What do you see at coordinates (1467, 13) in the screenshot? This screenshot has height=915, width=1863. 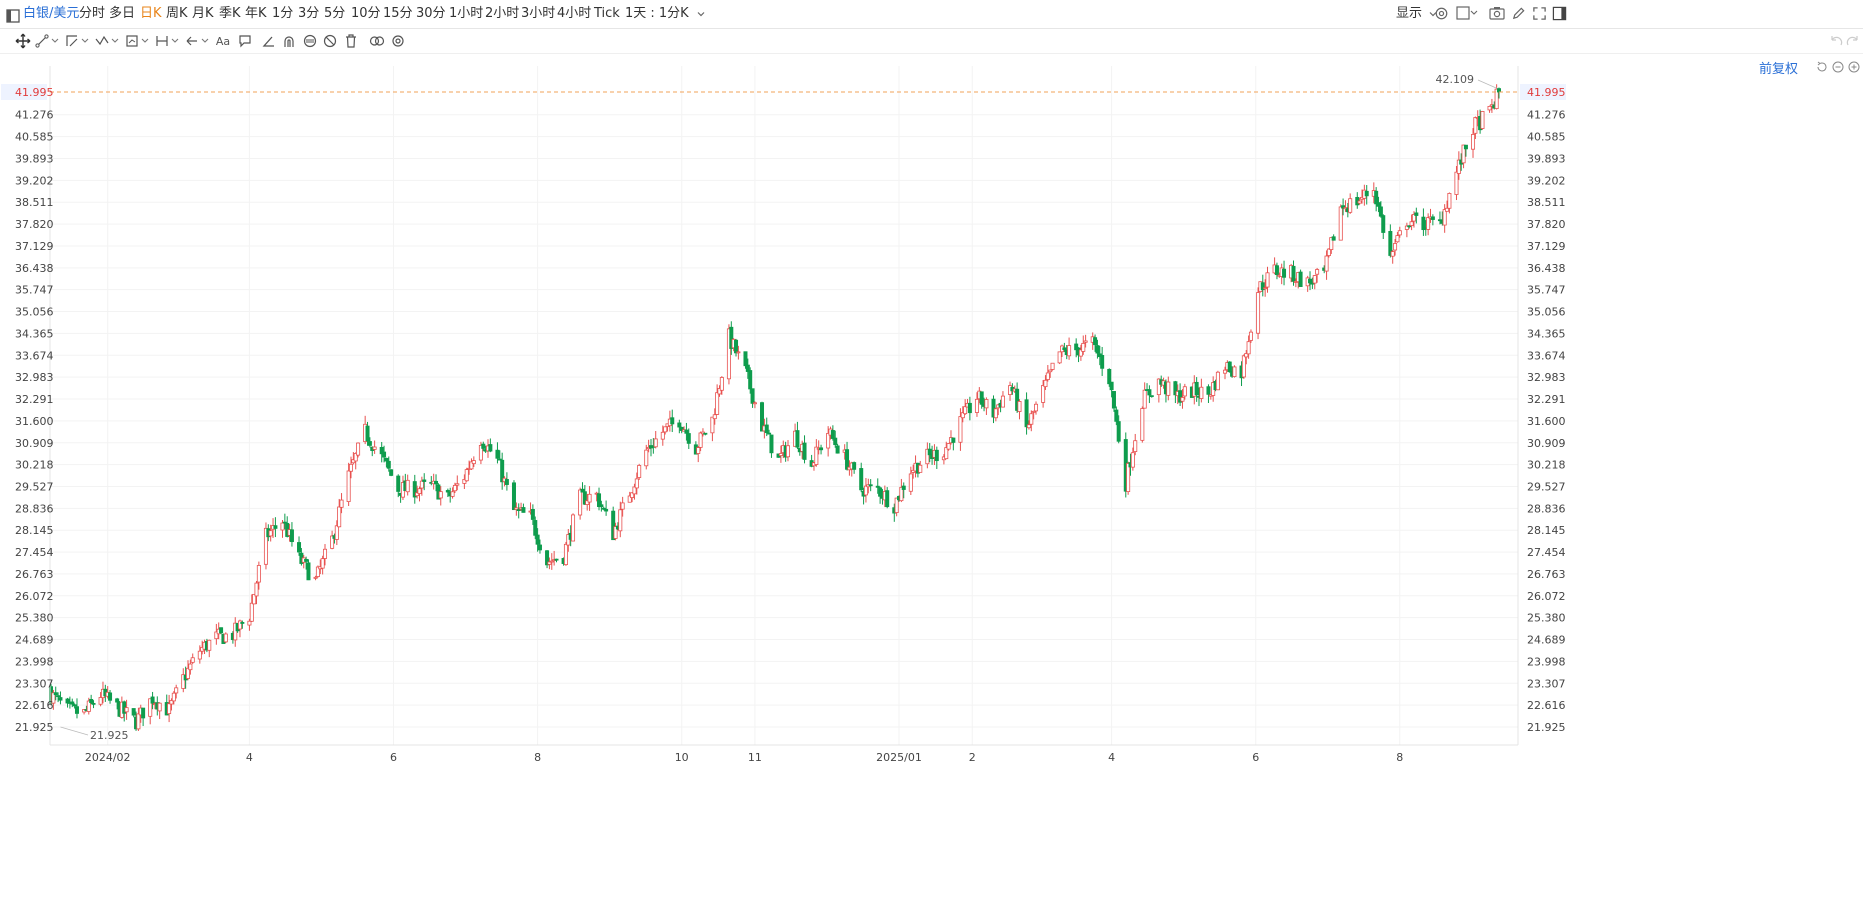 I see `layout-icon` at bounding box center [1467, 13].